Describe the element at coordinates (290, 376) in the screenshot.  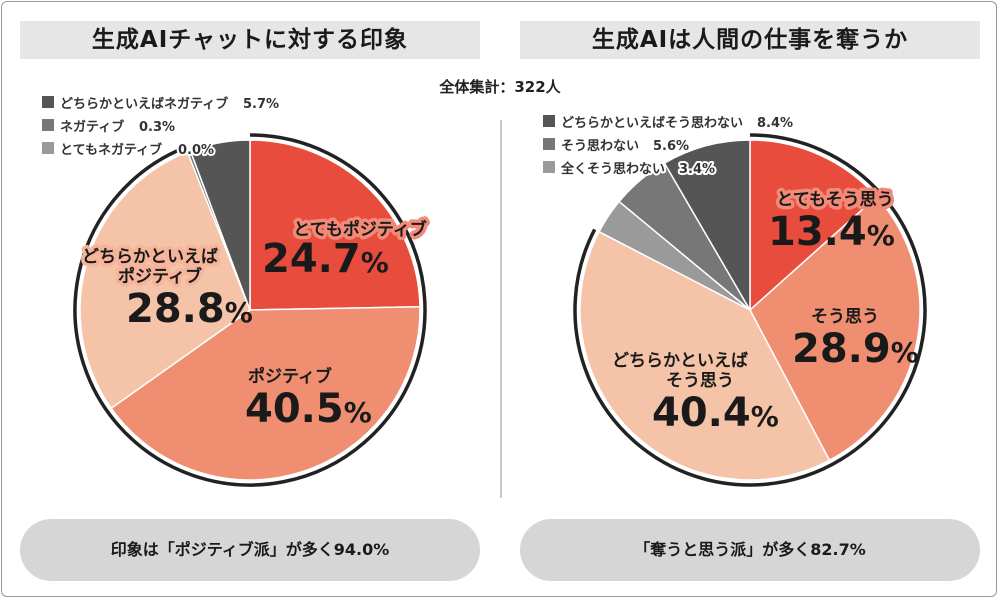
I see `slice-label-1-2: ポジティブ` at that location.